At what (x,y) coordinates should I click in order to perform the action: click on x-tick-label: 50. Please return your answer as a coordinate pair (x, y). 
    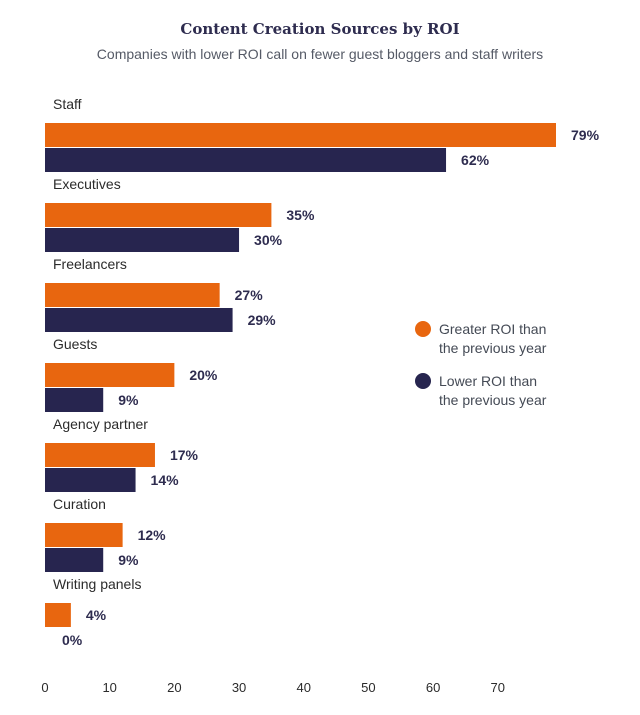
    Looking at the image, I should click on (368, 687).